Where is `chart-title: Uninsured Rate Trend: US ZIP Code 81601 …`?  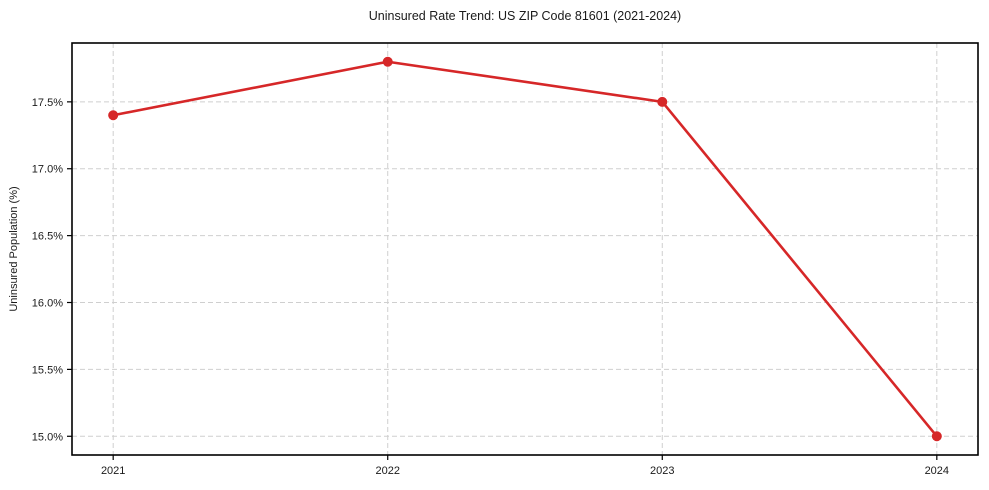 chart-title: Uninsured Rate Trend: US ZIP Code 81601 … is located at coordinates (525, 16).